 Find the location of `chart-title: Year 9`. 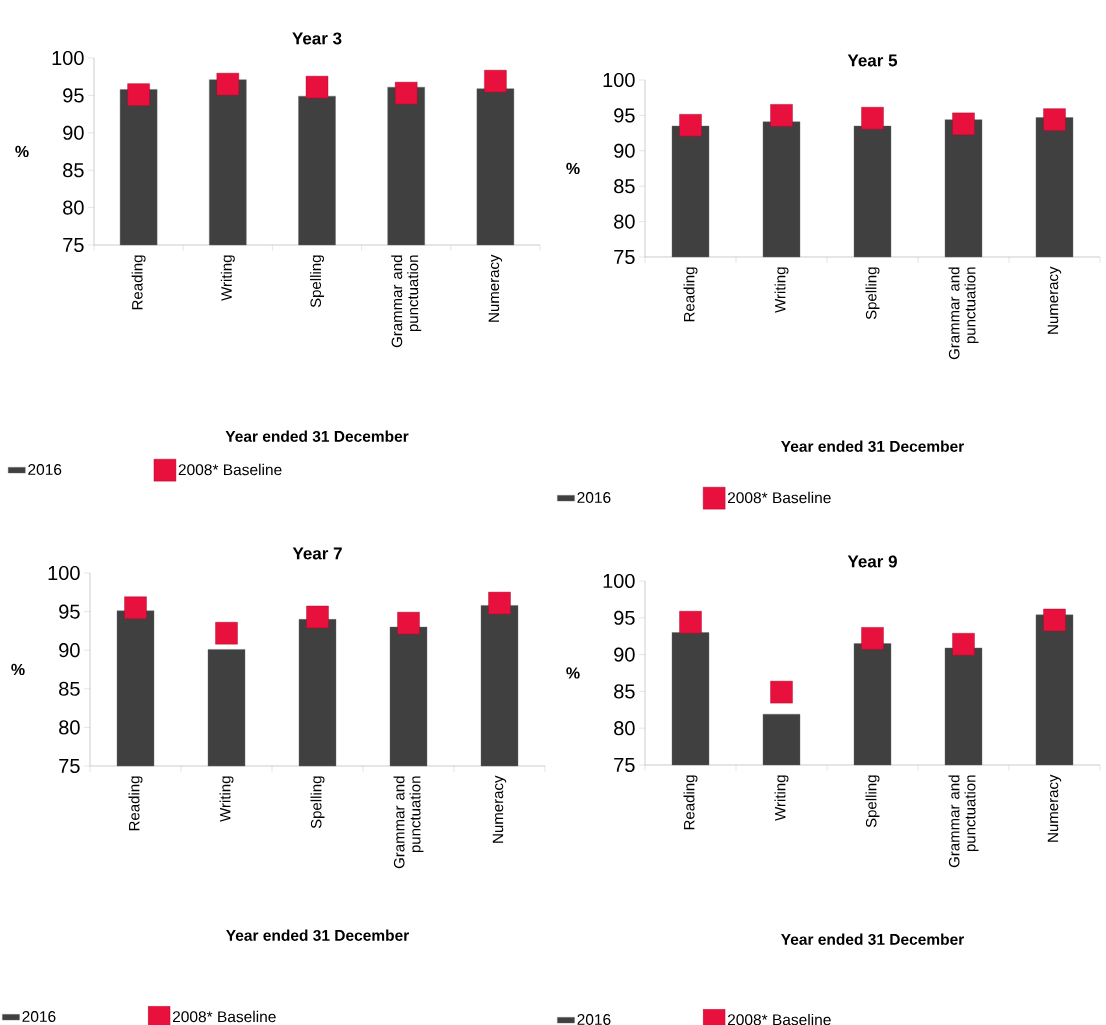

chart-title: Year 9 is located at coordinates (872, 561).